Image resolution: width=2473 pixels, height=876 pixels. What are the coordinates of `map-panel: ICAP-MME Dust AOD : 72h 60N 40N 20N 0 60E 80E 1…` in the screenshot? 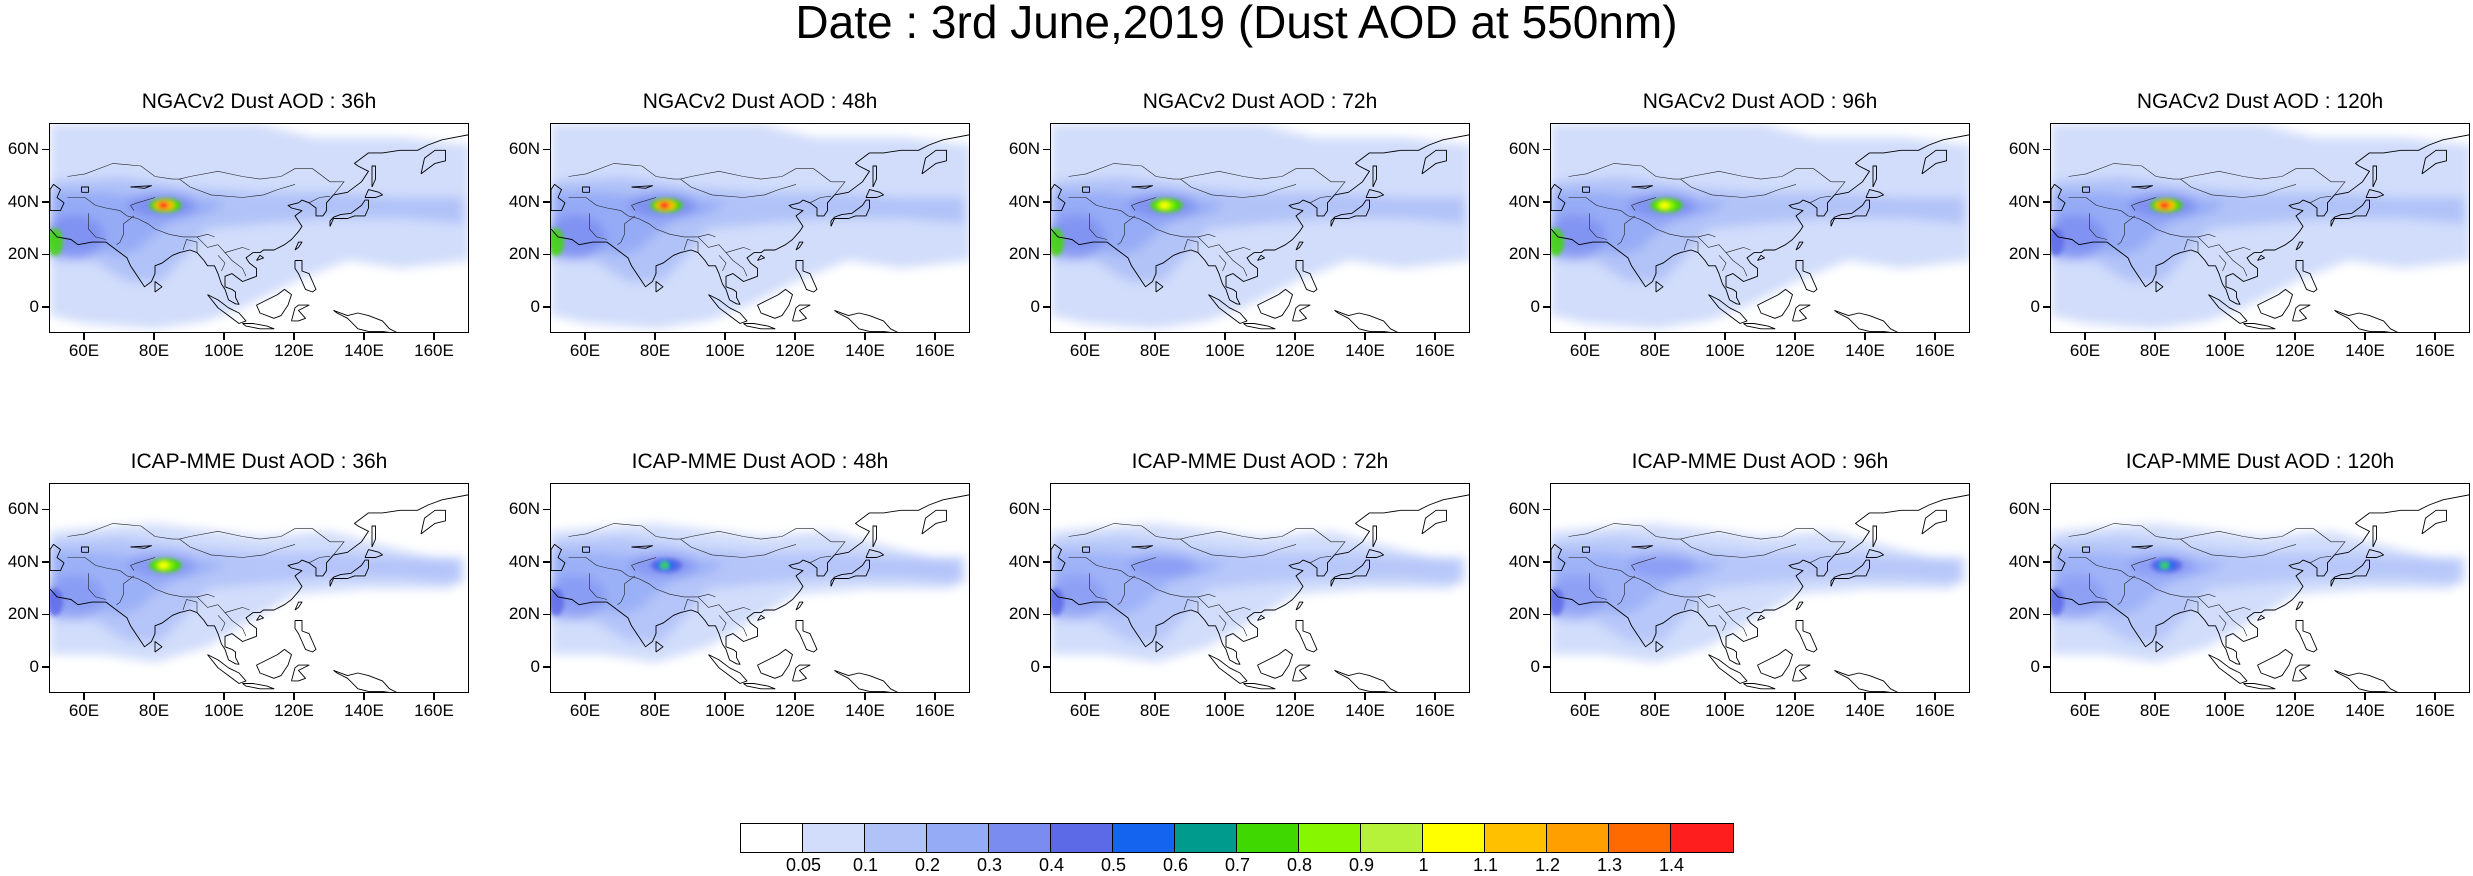 It's located at (1239, 585).